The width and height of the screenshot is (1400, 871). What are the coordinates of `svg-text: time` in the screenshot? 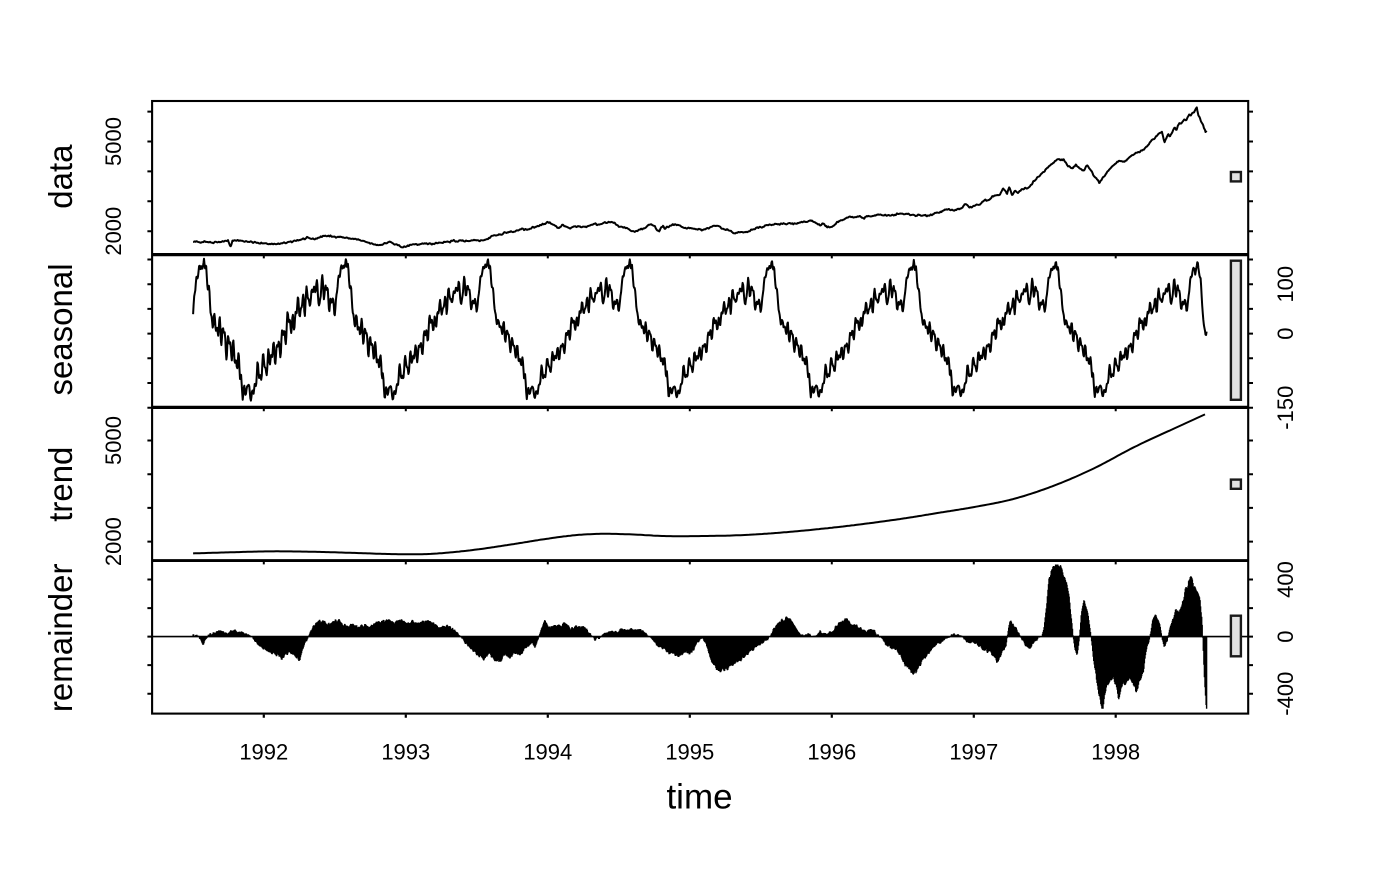 It's located at (699, 797).